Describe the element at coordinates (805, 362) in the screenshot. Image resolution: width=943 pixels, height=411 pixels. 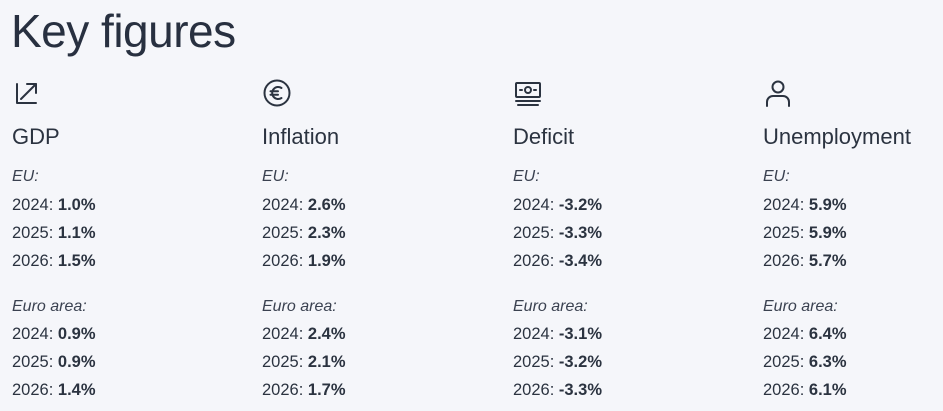
I see `ea-row-2025: 2025: 6.3%` at that location.